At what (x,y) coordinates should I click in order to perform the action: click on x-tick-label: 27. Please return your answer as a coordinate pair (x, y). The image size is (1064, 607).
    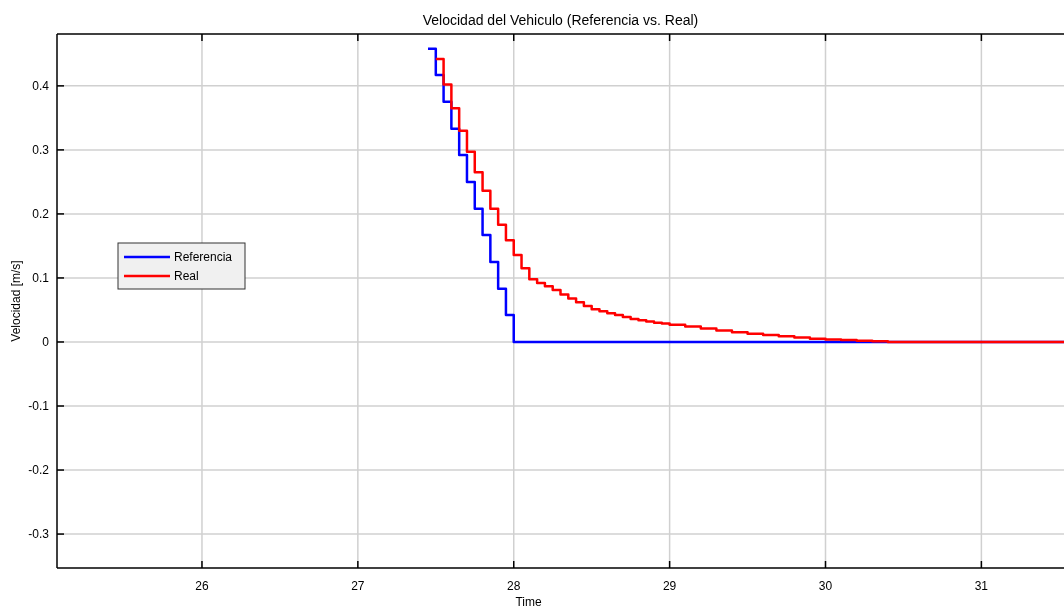
    Looking at the image, I should click on (358, 586).